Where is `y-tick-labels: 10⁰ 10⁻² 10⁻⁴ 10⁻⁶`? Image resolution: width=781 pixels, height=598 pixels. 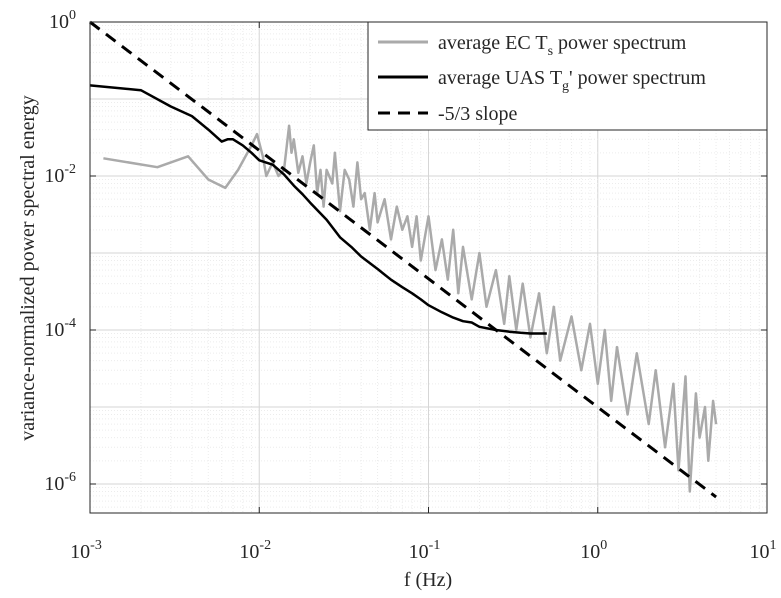
y-tick-labels: 10⁰ 10⁻² 10⁻⁴ 10⁻⁶ is located at coordinates (60, 251).